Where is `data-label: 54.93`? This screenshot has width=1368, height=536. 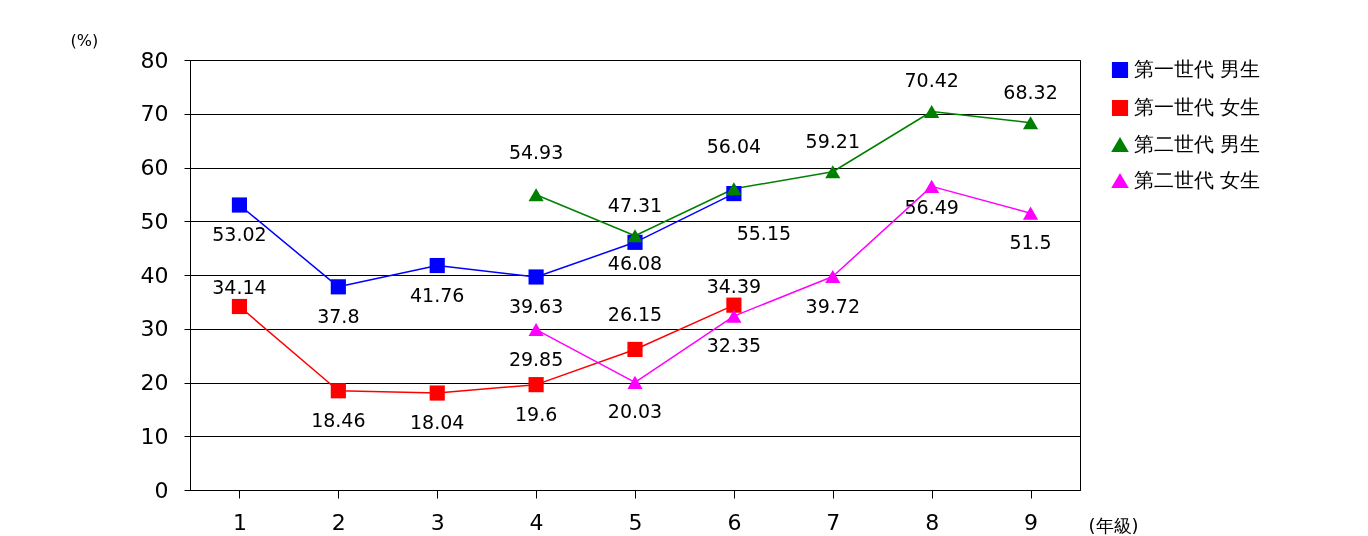
data-label: 54.93 is located at coordinates (536, 151).